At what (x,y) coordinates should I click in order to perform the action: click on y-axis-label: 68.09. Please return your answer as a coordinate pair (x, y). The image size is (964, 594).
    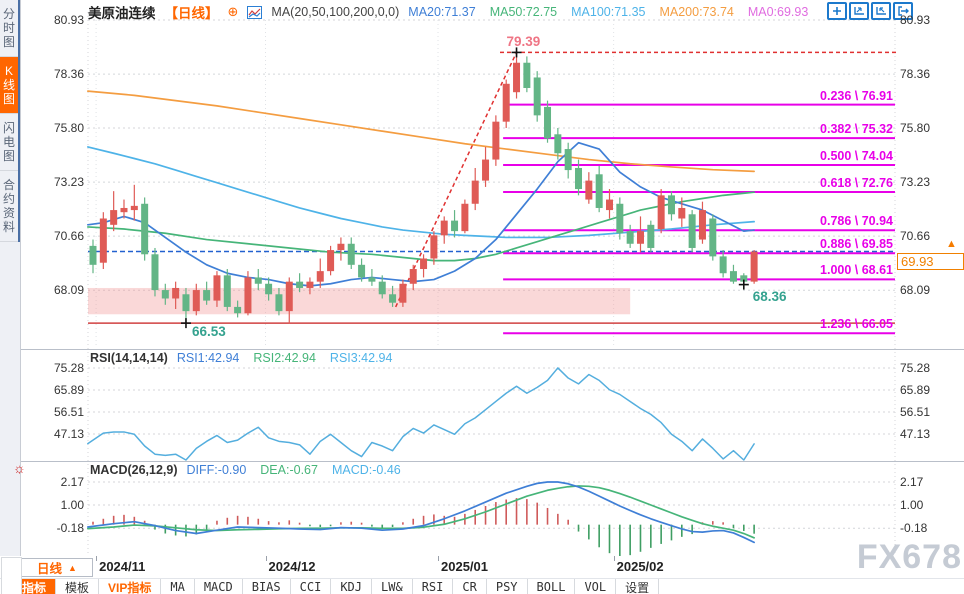
    Looking at the image, I should click on (915, 290).